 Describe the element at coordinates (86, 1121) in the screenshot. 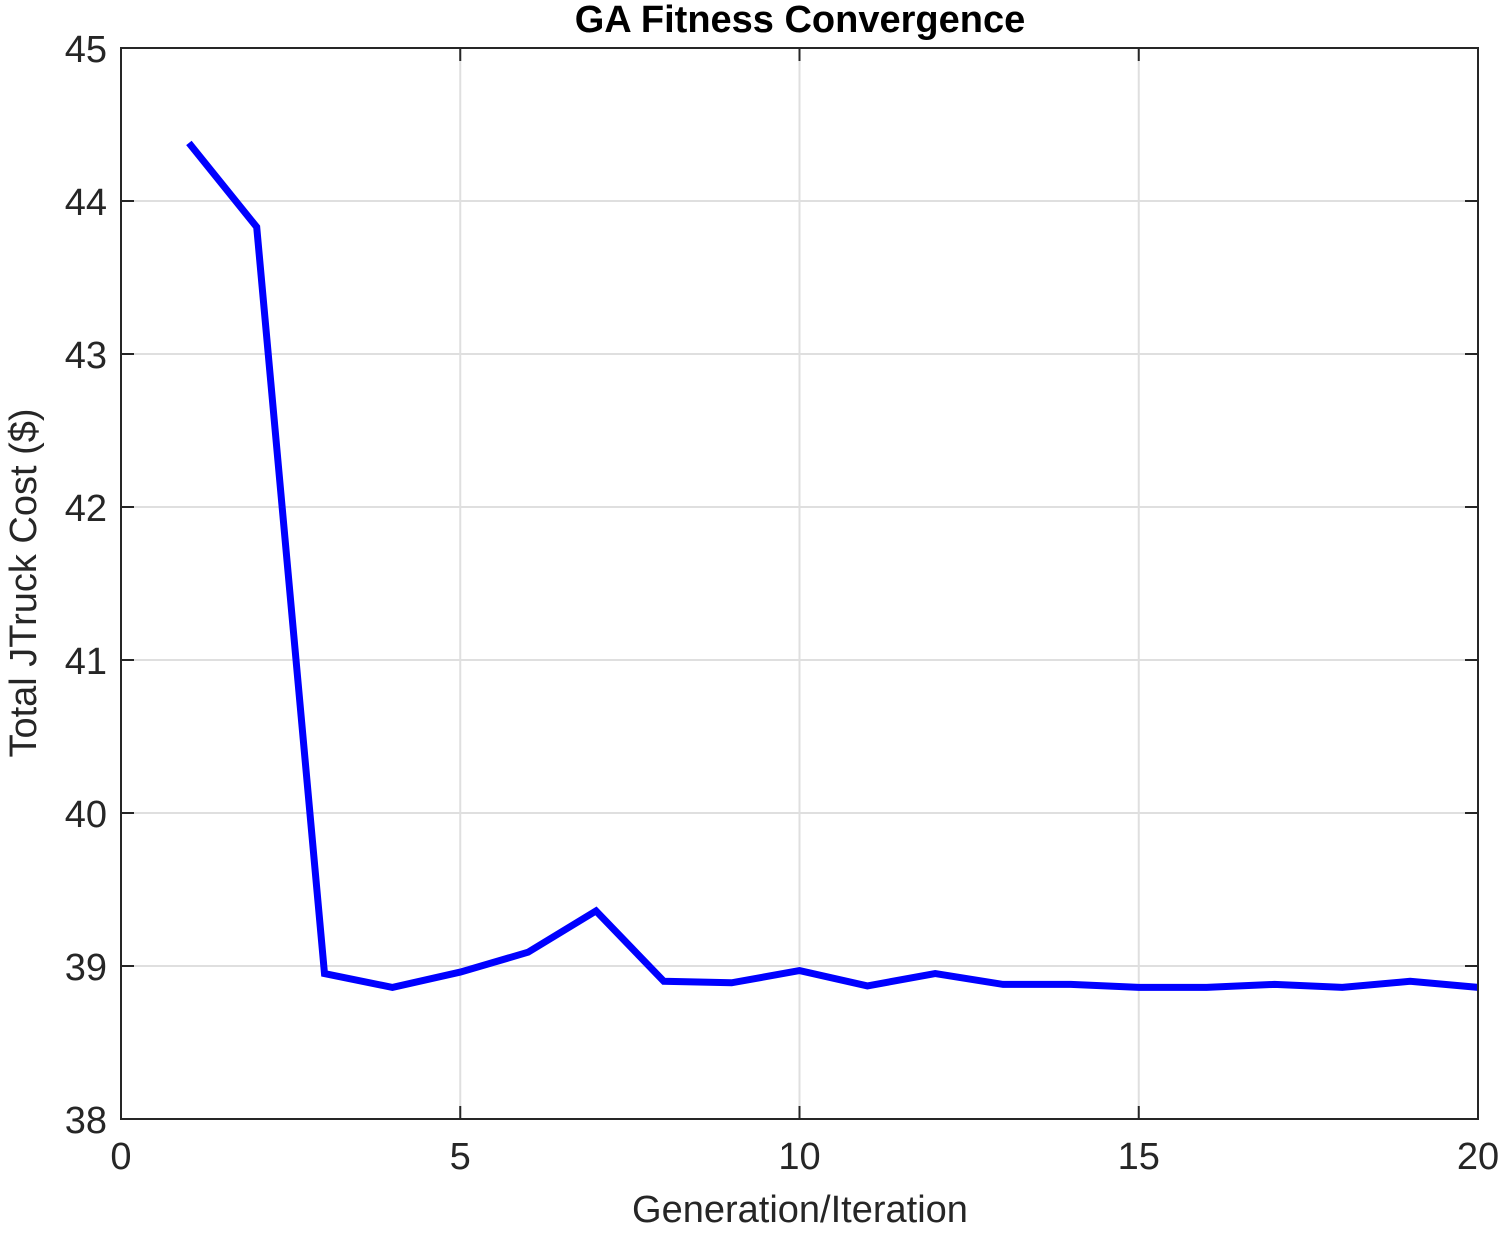

I see `y-tick-label: 38` at that location.